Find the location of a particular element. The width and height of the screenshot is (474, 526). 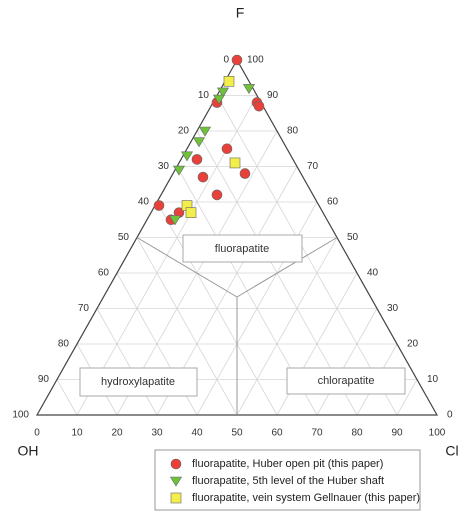

f-tick-label: 90 is located at coordinates (273, 95).